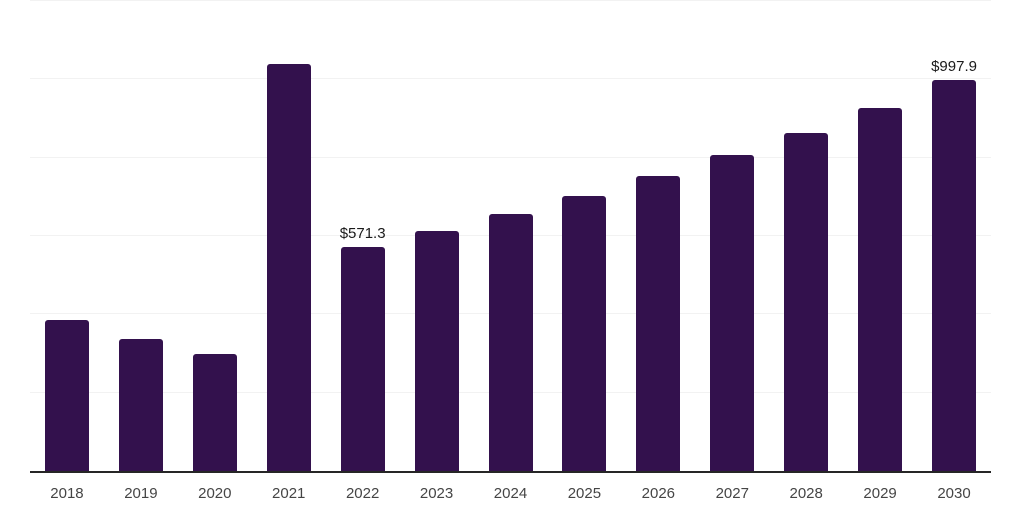 The image size is (1024, 512). What do you see at coordinates (289, 493) in the screenshot?
I see `x-tick-label-2021: 2021` at bounding box center [289, 493].